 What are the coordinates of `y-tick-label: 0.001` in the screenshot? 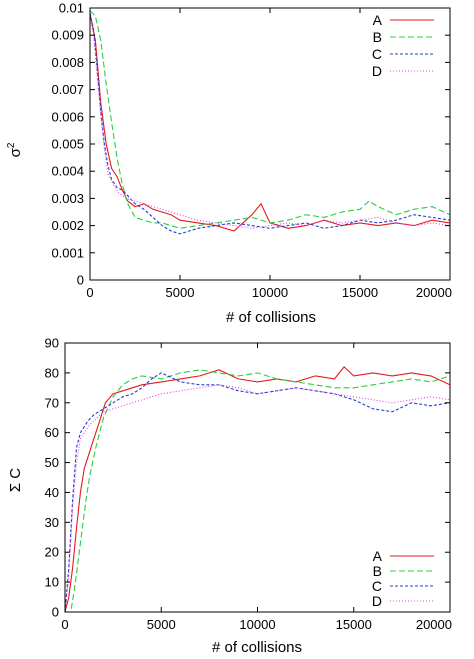 It's located at (67, 252).